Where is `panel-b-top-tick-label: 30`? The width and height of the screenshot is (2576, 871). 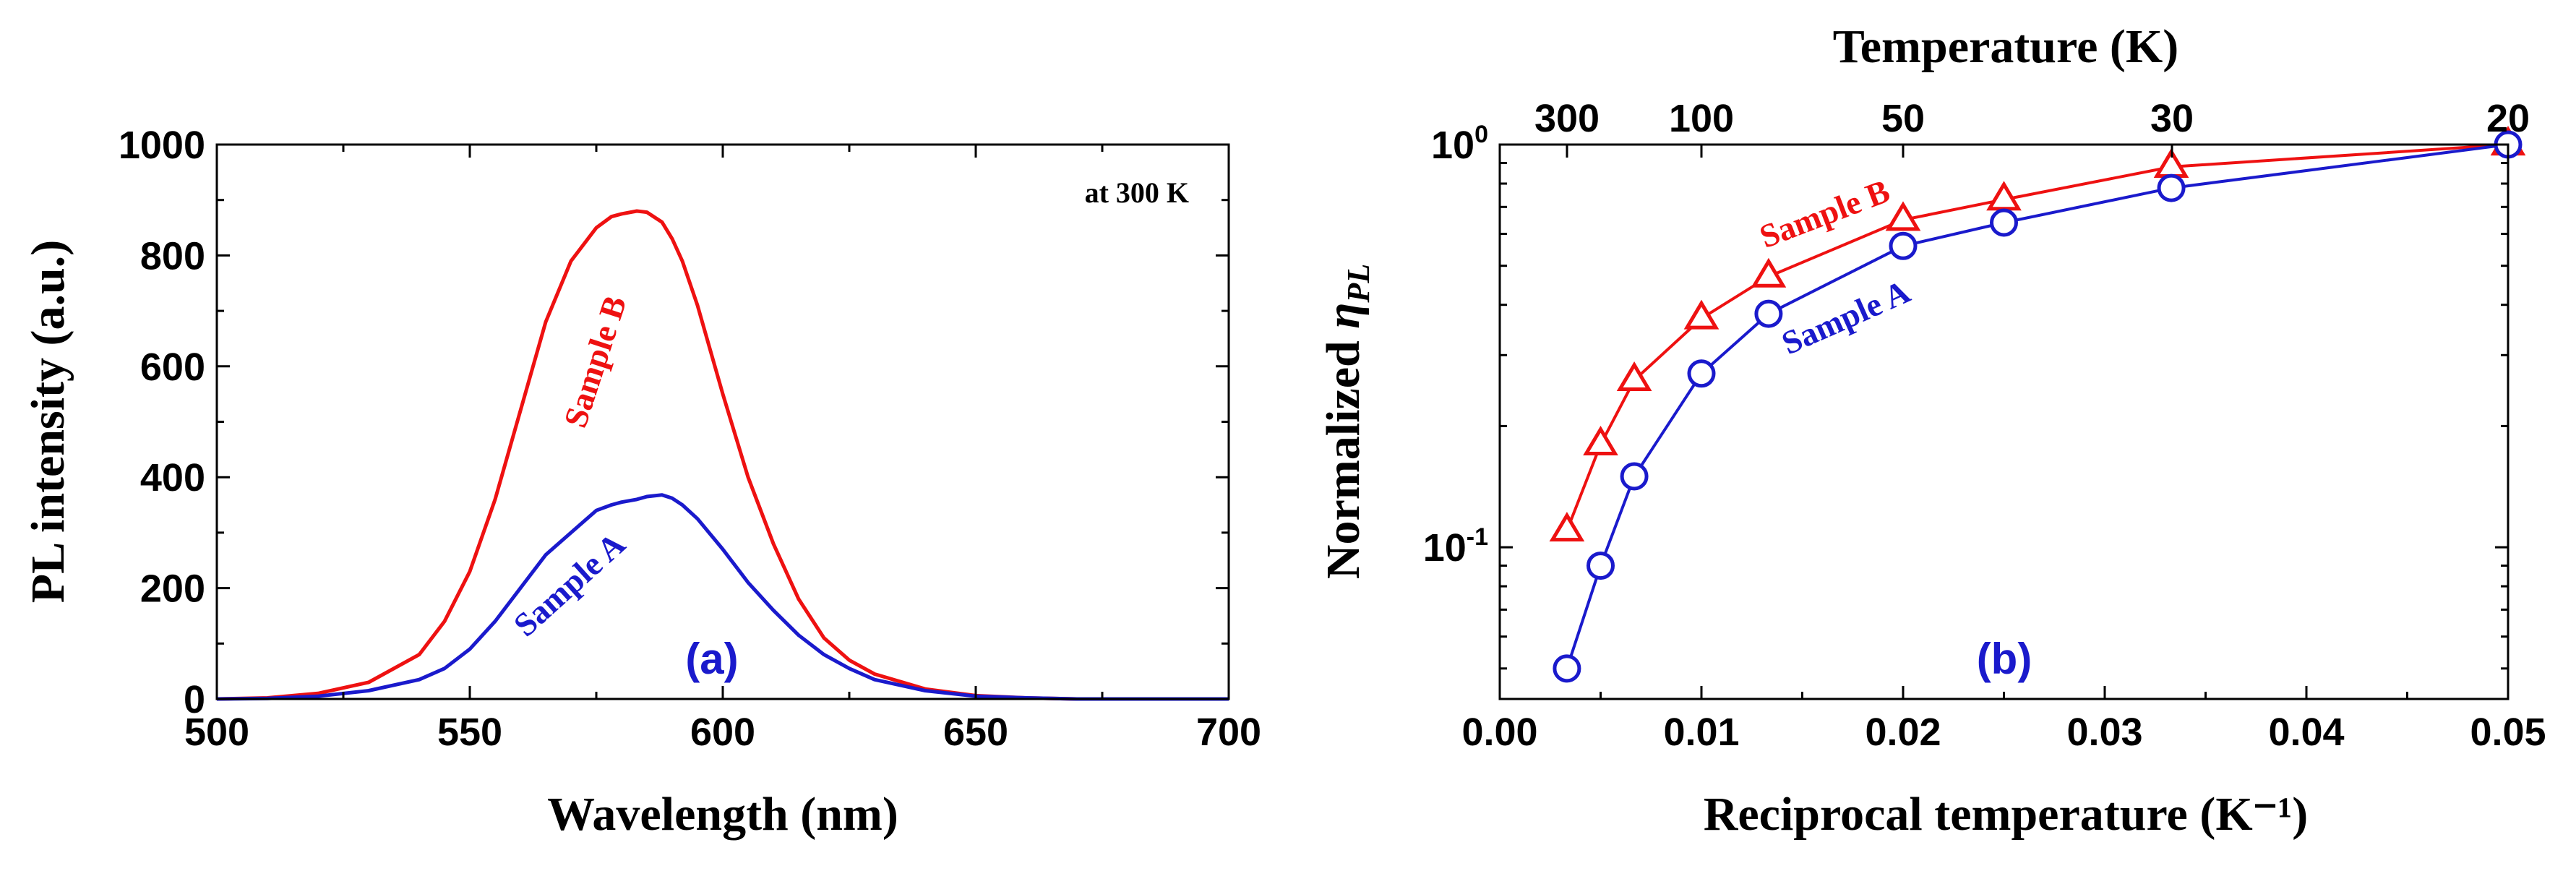
panel-b-top-tick-label: 30 is located at coordinates (2172, 118).